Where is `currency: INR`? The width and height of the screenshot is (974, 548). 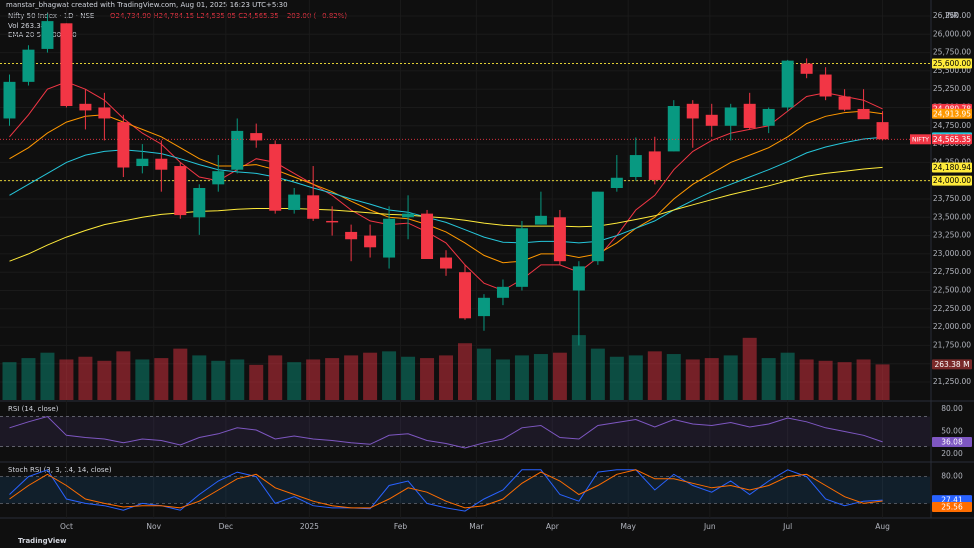 currency: INR is located at coordinates (951, 15).